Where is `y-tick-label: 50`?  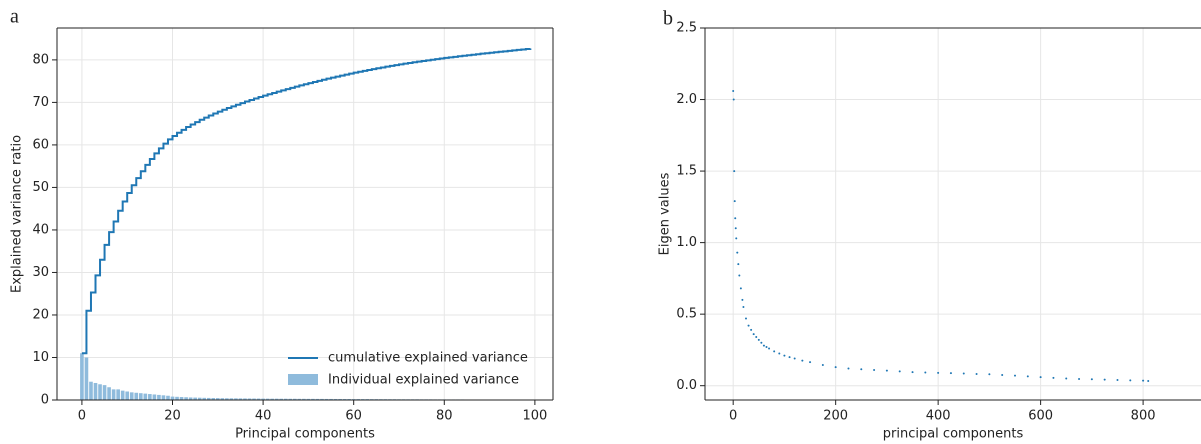 y-tick-label: 50 is located at coordinates (40, 187).